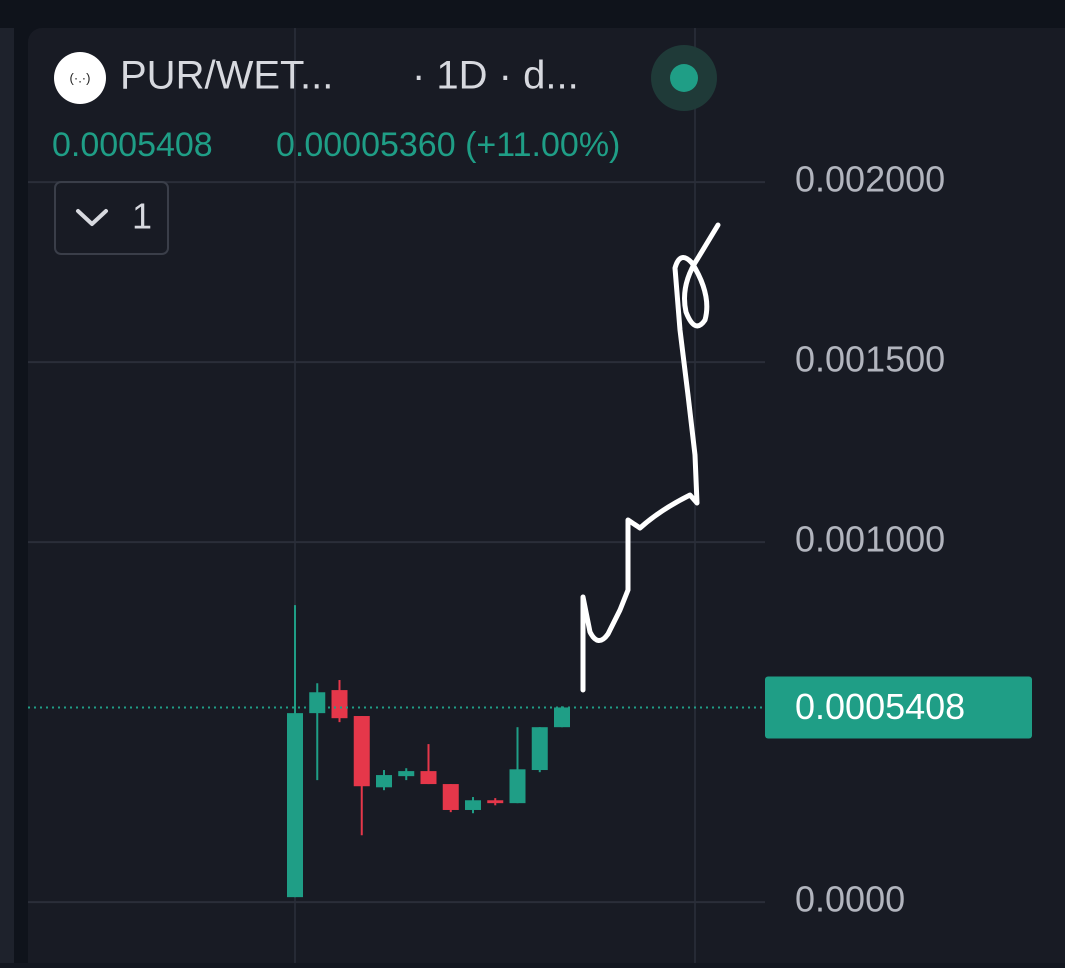  I want to click on token-icon, so click(80, 78).